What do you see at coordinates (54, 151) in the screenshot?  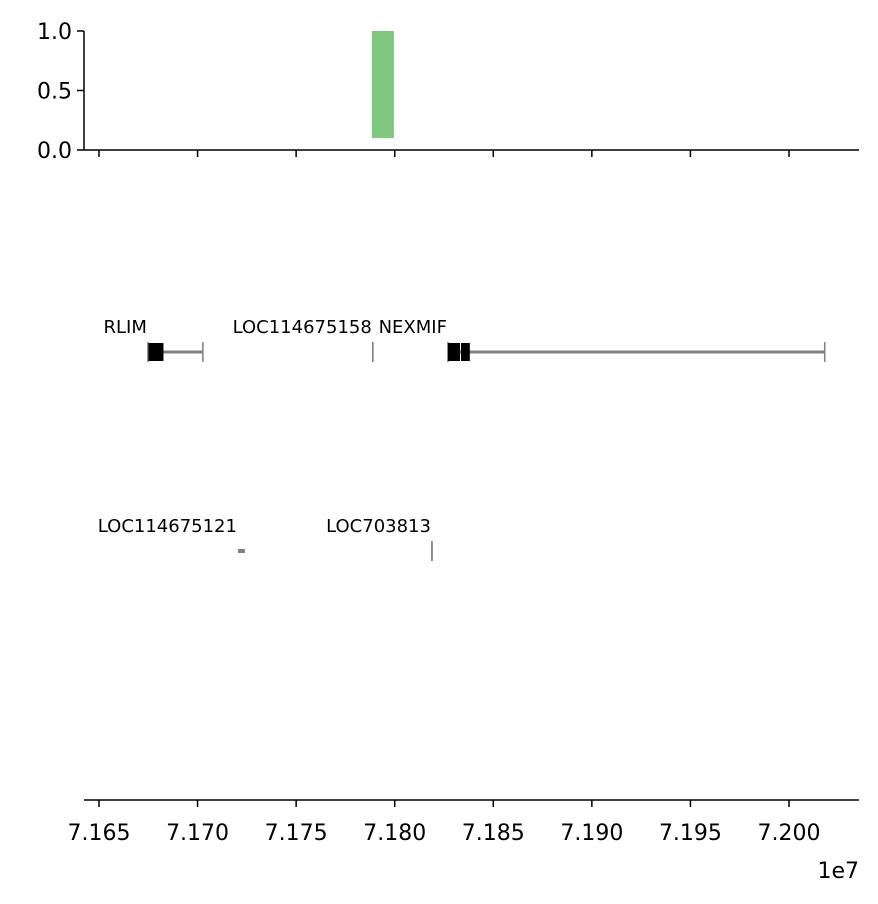 I see `y-tick-label: 0.0` at bounding box center [54, 151].